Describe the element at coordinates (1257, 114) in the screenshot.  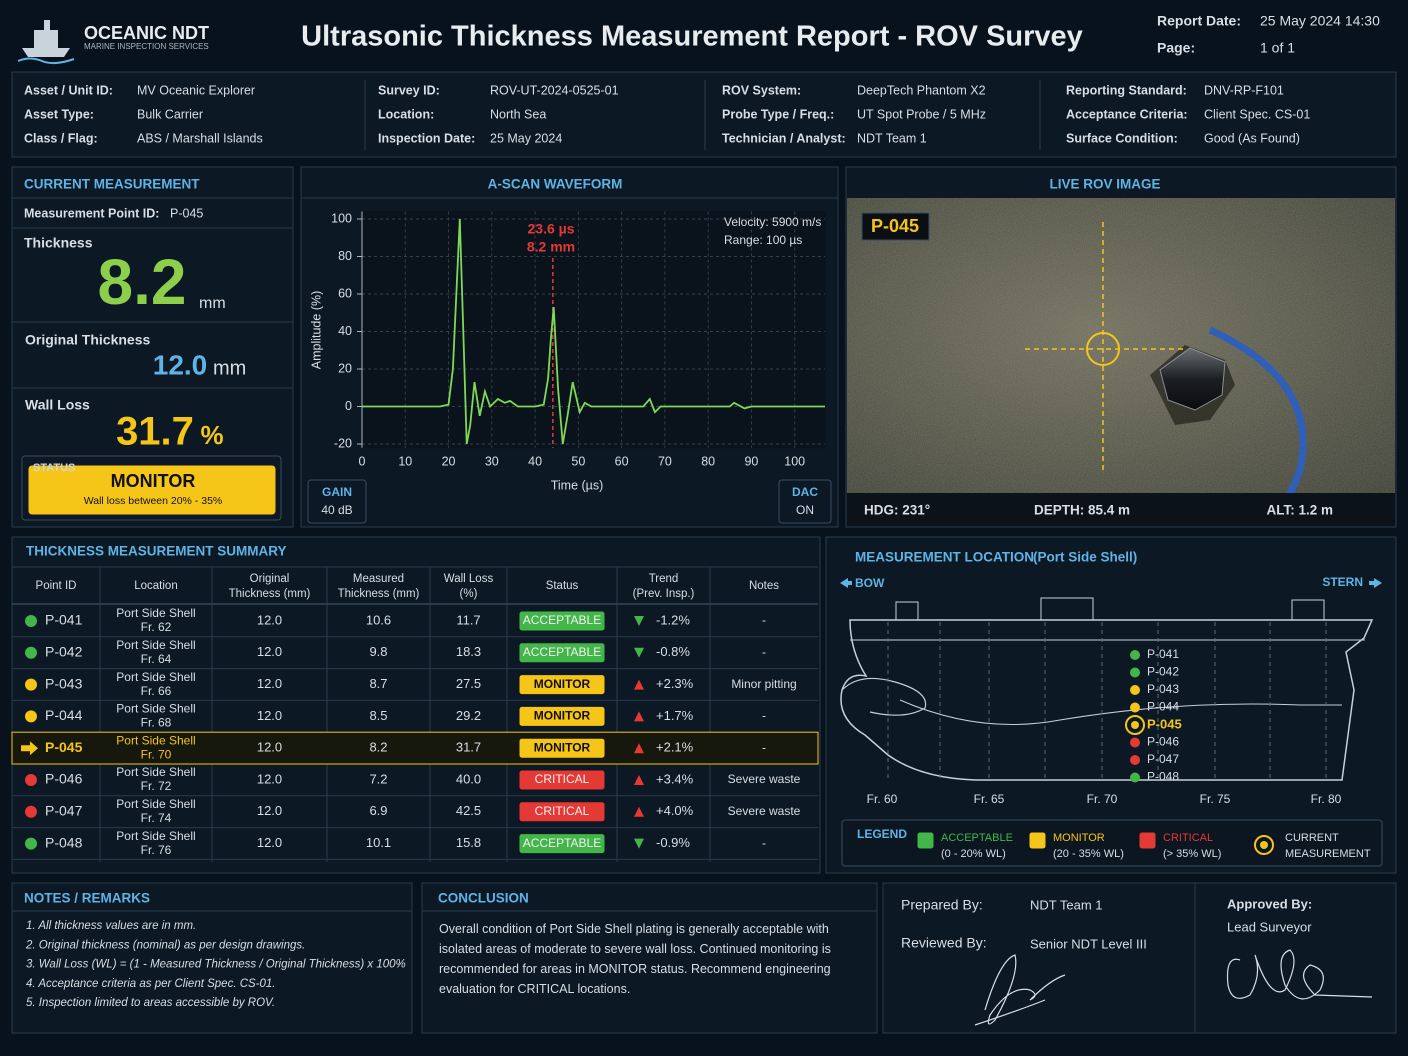
I see `info-value: Client Spec. CS-01` at that location.